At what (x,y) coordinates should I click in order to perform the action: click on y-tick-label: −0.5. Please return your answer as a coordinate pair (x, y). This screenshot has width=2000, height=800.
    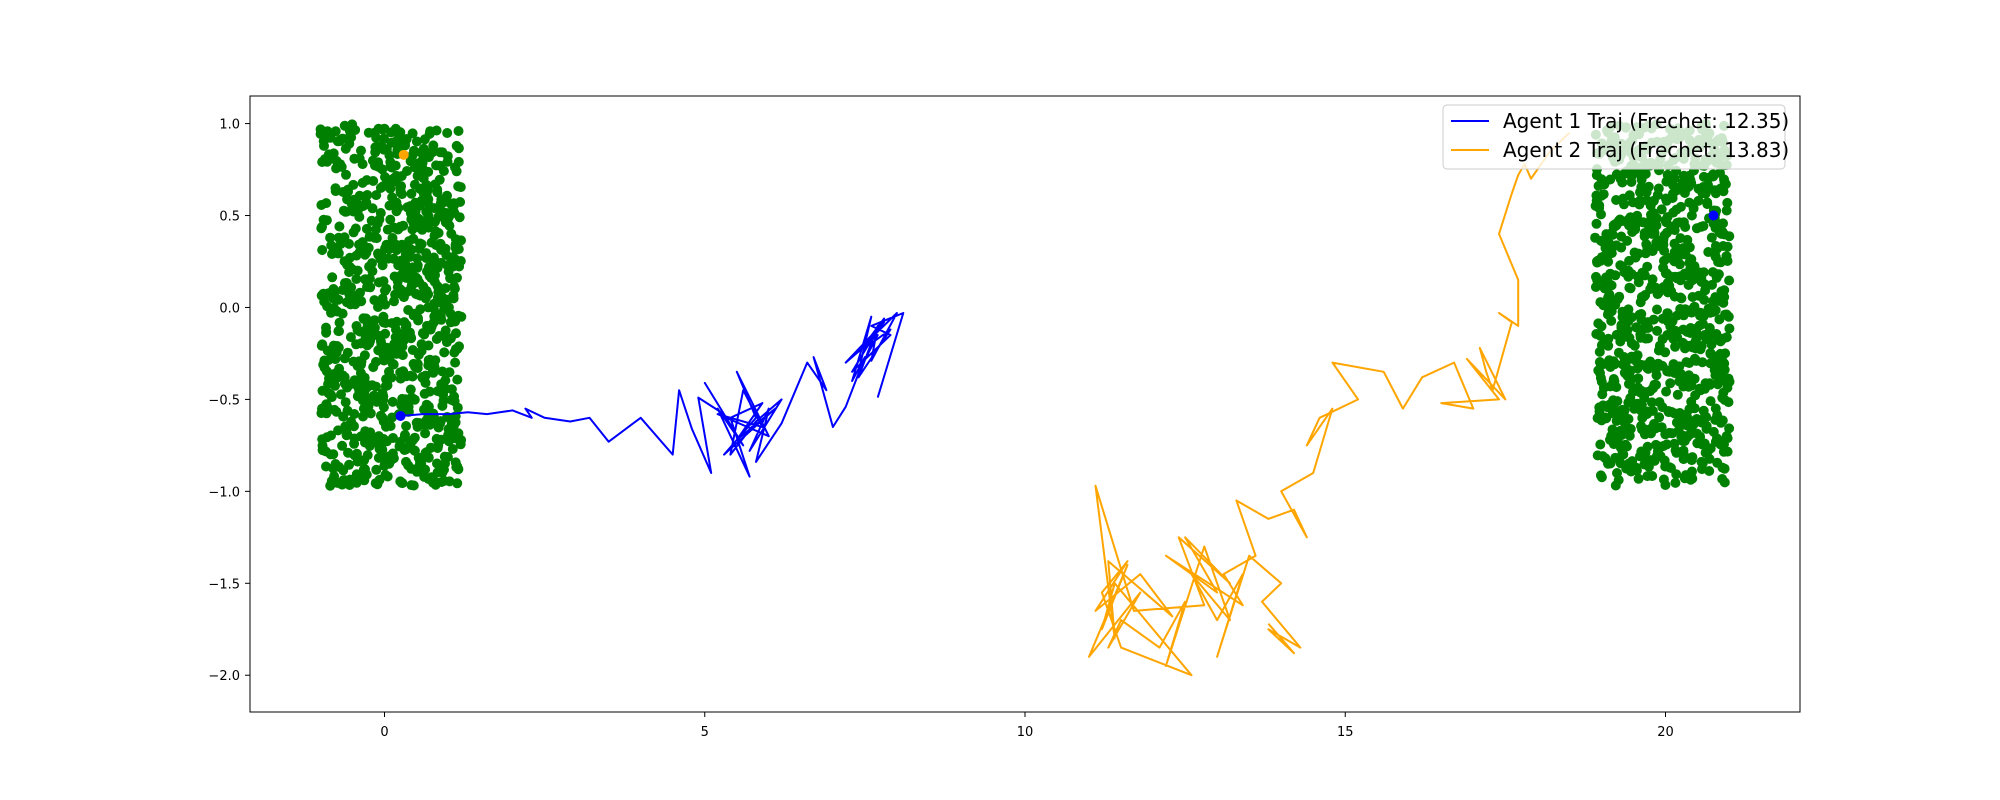
    Looking at the image, I should click on (224, 400).